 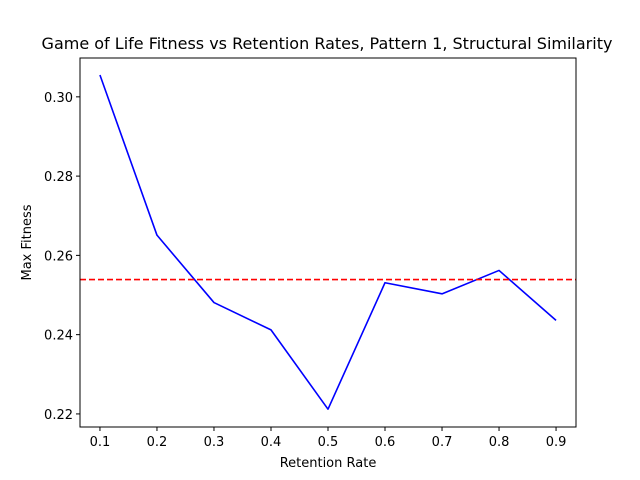 What do you see at coordinates (58, 177) in the screenshot?
I see `y-tick-label: 0.28` at bounding box center [58, 177].